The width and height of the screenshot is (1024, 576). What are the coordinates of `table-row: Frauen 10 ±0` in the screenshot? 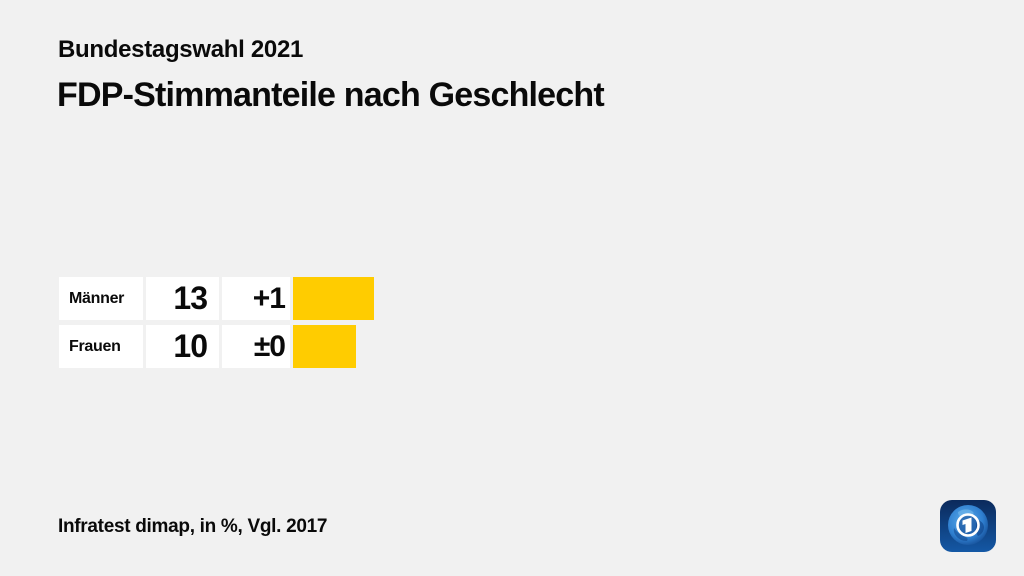 It's located at (216, 346).